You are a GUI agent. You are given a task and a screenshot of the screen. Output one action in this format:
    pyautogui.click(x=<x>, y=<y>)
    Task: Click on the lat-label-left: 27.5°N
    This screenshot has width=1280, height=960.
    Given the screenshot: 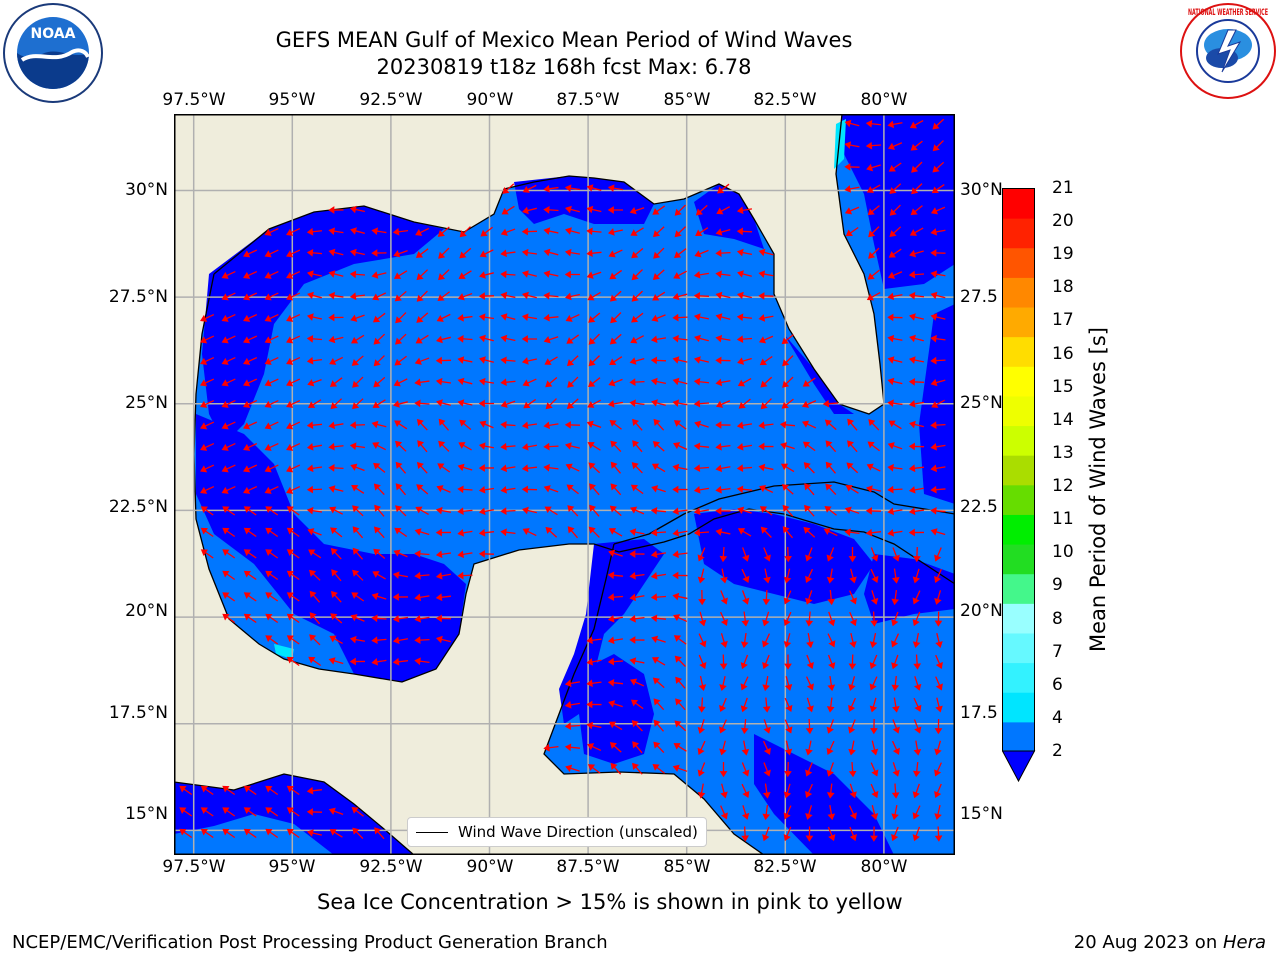 What is the action you would take?
    pyautogui.click(x=138, y=297)
    